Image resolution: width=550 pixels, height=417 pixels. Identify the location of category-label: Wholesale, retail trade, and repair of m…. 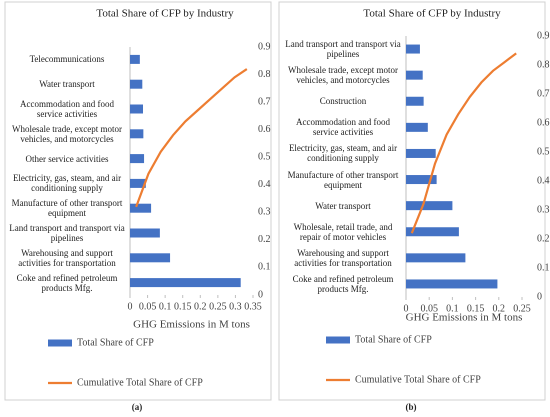
(343, 231).